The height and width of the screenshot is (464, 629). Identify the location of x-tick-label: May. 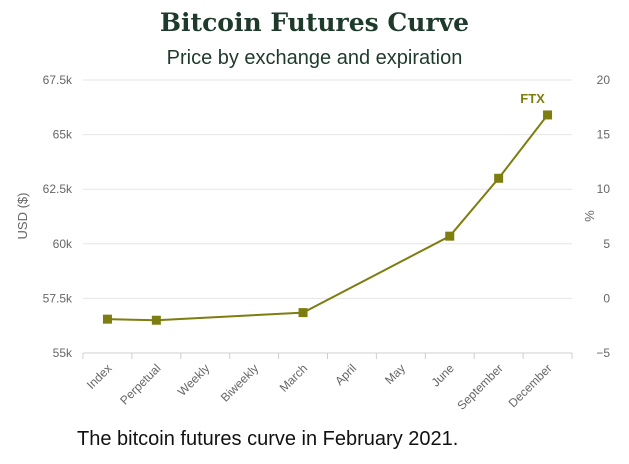
(395, 374).